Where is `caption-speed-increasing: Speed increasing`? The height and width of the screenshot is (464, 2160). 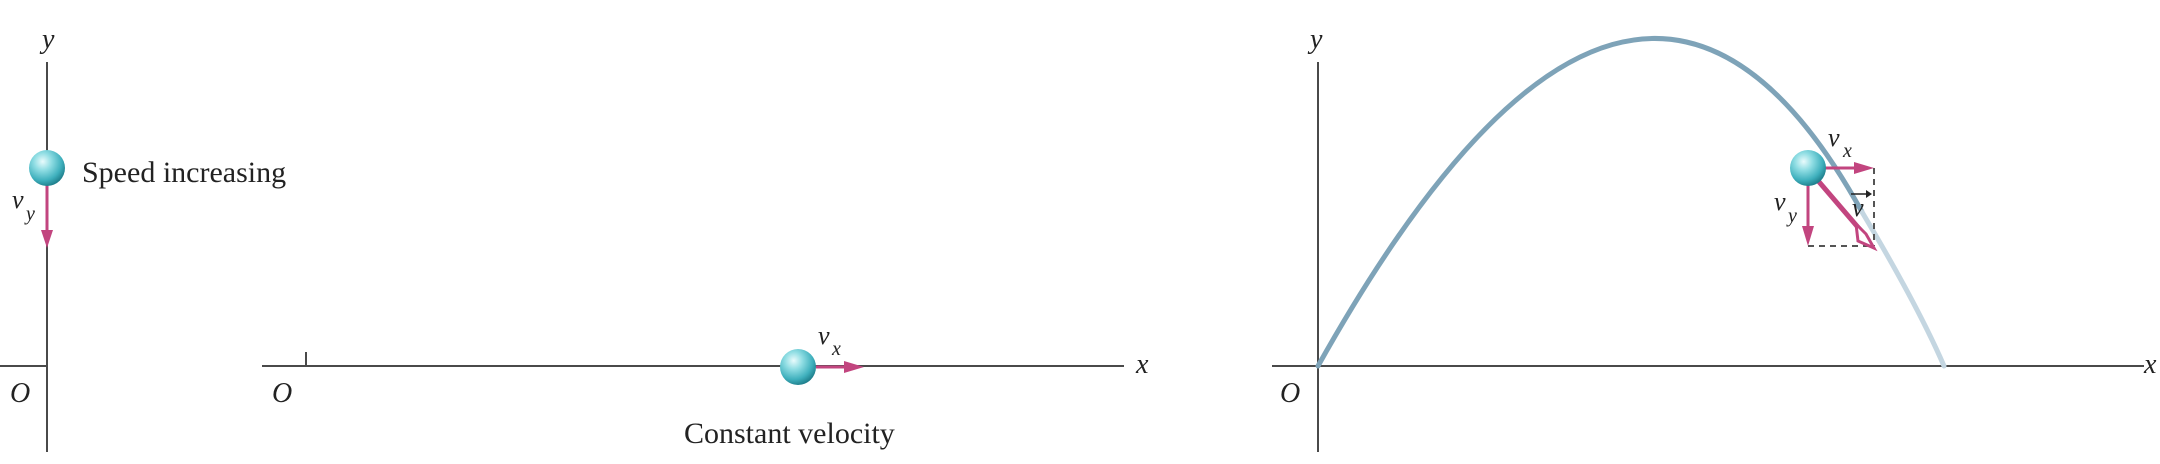
caption-speed-increasing: Speed increasing is located at coordinates (184, 172).